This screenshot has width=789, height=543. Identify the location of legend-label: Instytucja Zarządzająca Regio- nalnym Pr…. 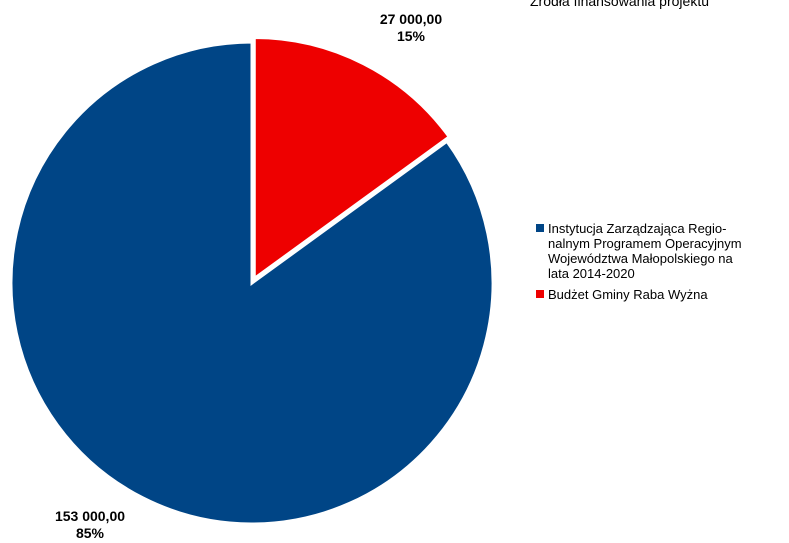
(645, 251).